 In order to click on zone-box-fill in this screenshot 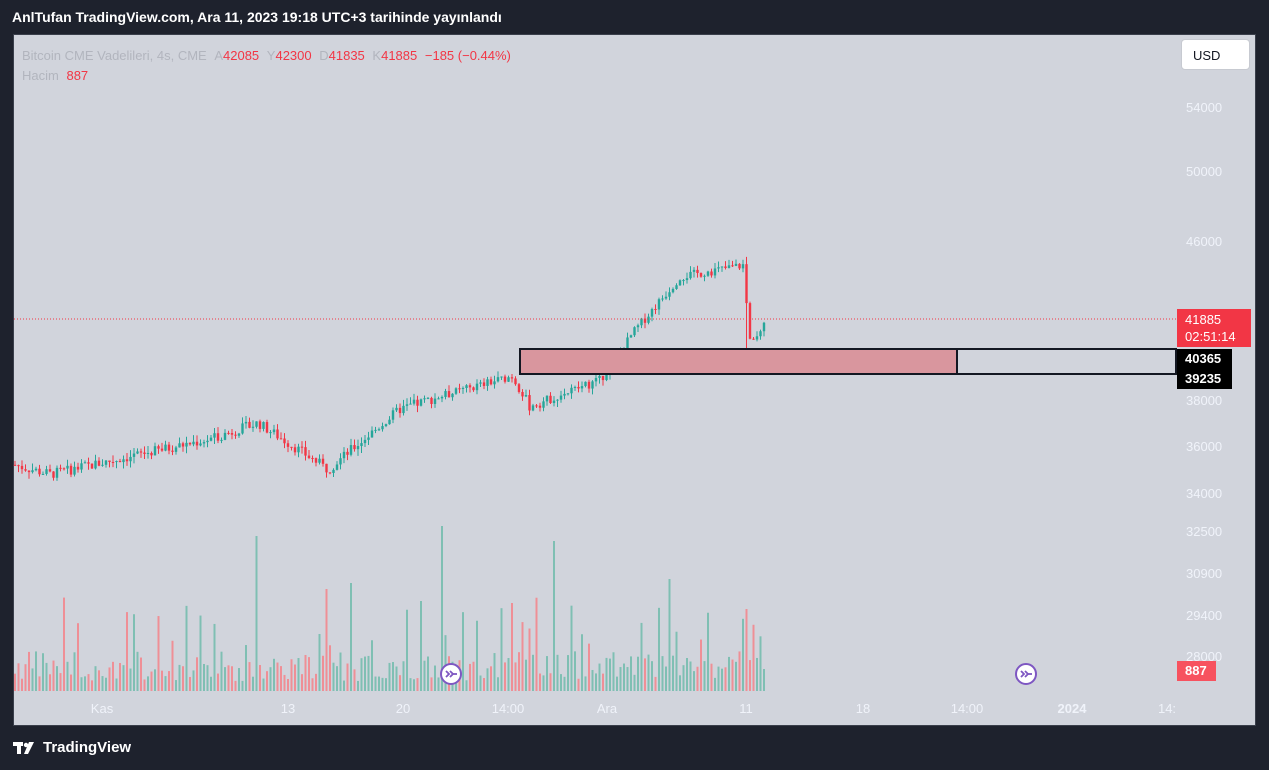, I will do `click(738, 361)`.